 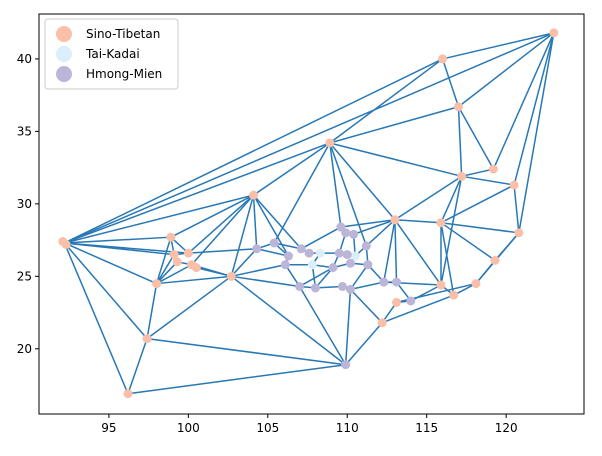 What do you see at coordinates (347, 428) in the screenshot?
I see `x-tick-label: 110` at bounding box center [347, 428].